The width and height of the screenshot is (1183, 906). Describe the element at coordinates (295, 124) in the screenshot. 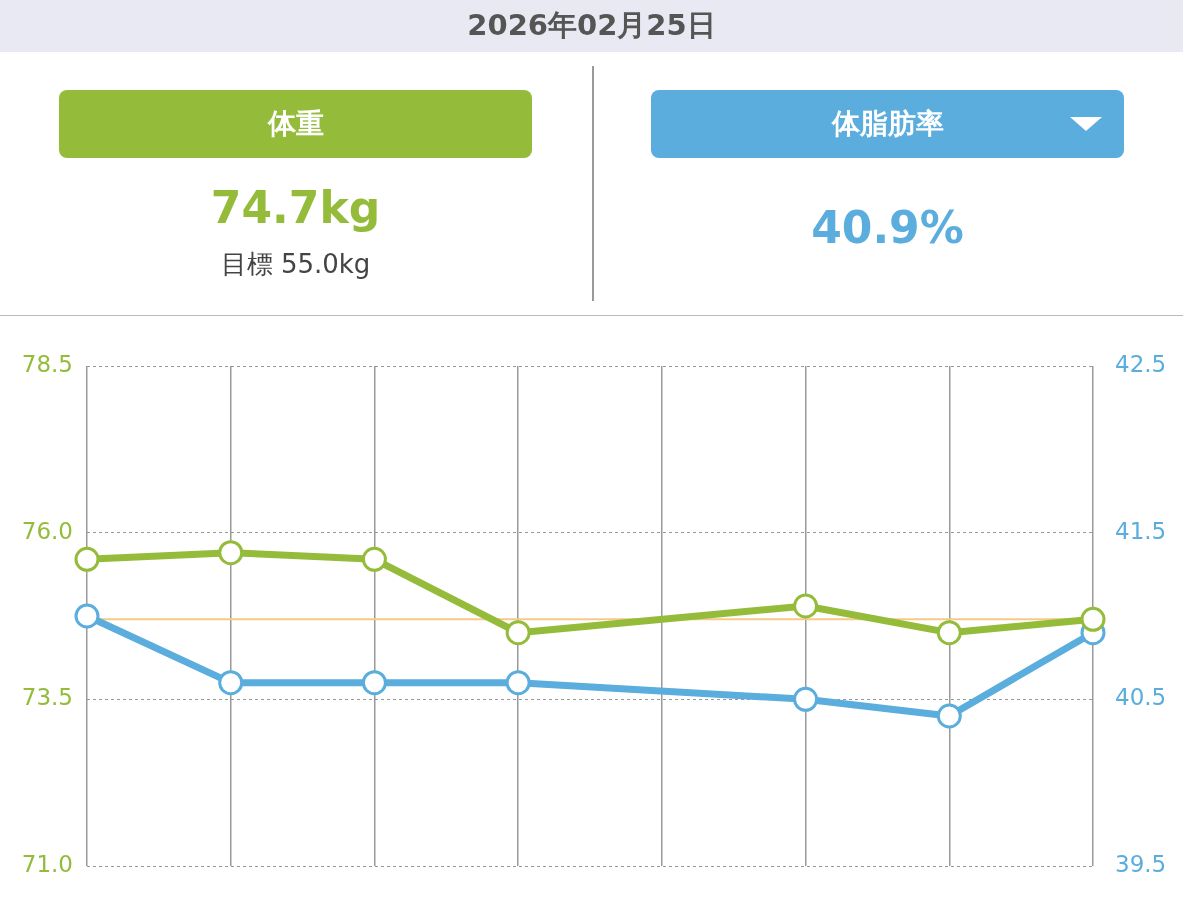

I see `text: 体重` at that location.